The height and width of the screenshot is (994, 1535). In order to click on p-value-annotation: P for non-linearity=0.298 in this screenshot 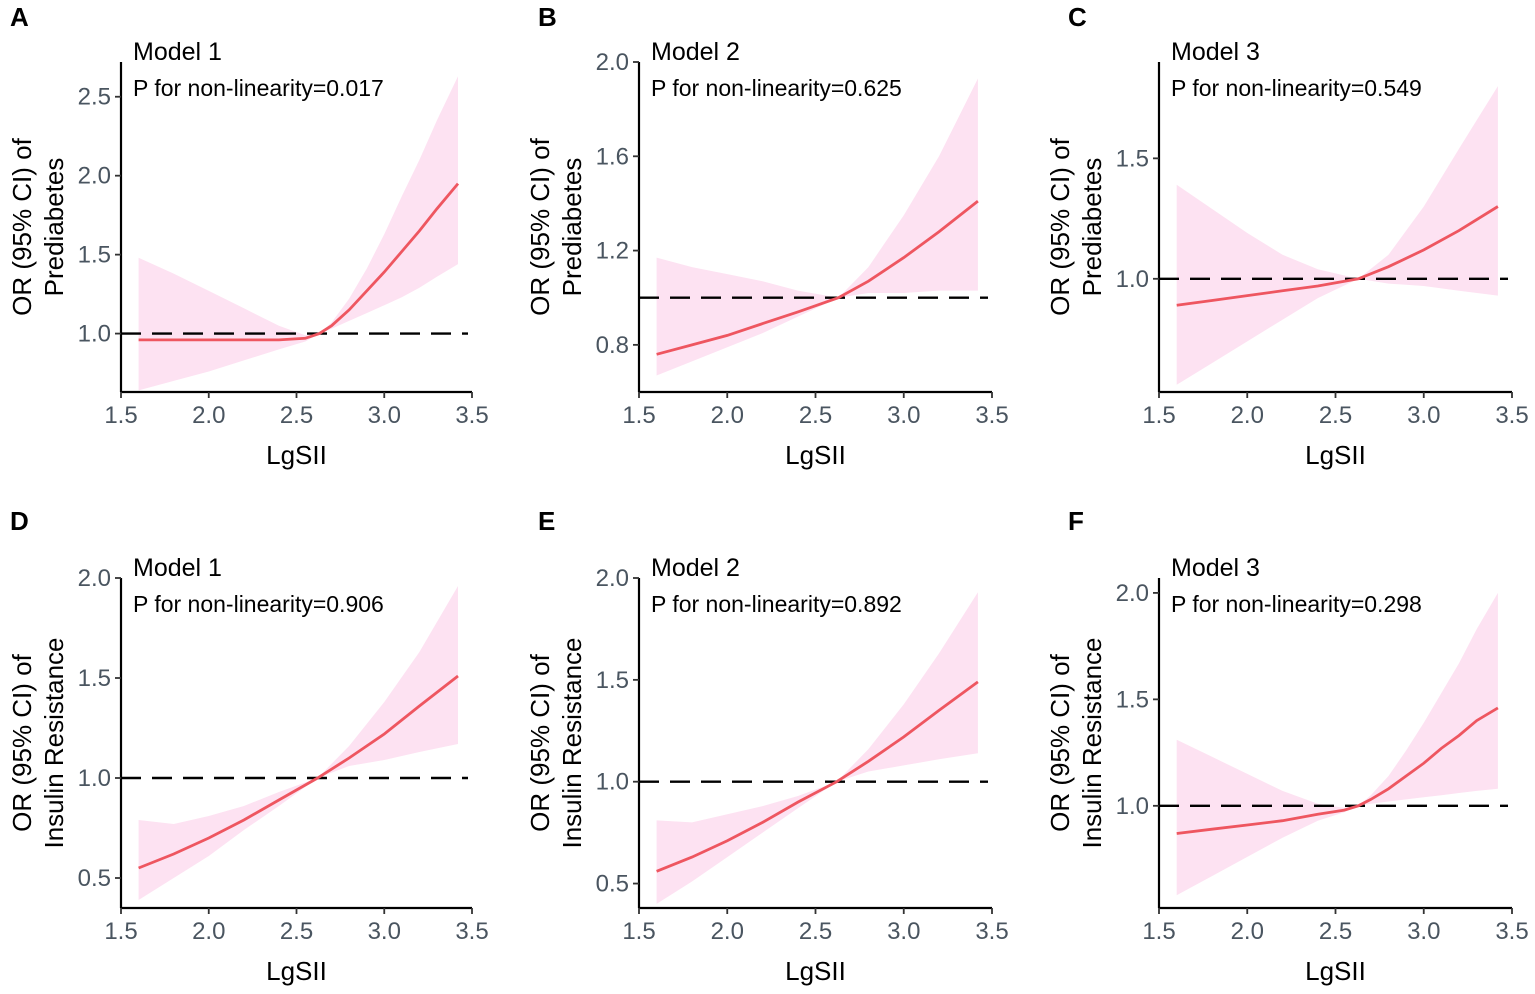, I will do `click(1296, 604)`.